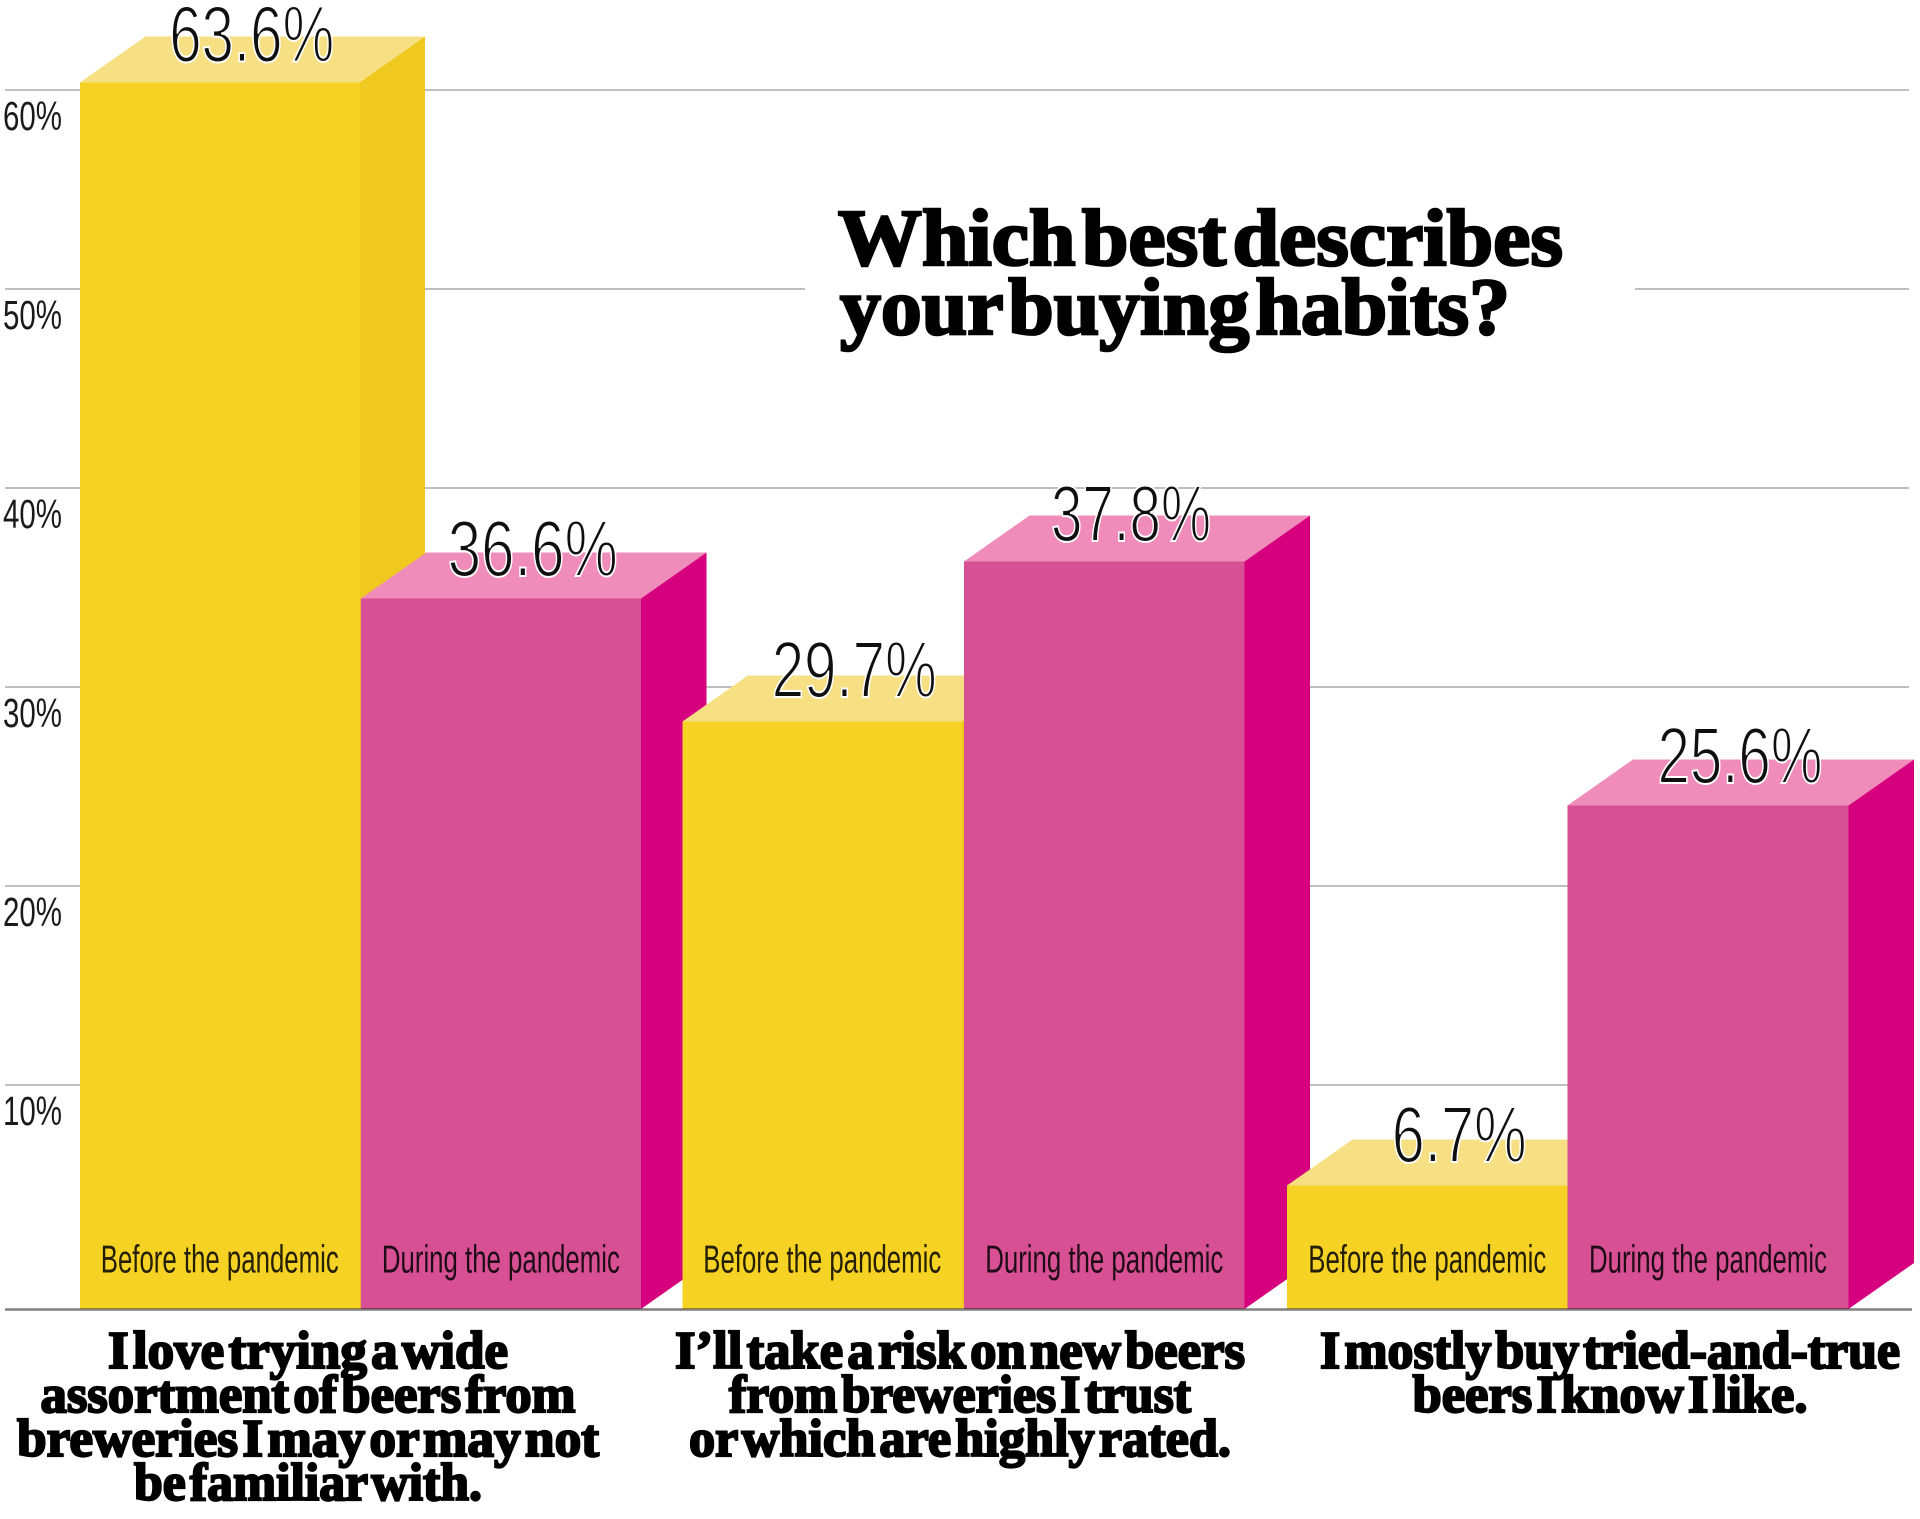 The height and width of the screenshot is (1519, 1920). What do you see at coordinates (32, 912) in the screenshot?
I see `svg-text: 20%` at bounding box center [32, 912].